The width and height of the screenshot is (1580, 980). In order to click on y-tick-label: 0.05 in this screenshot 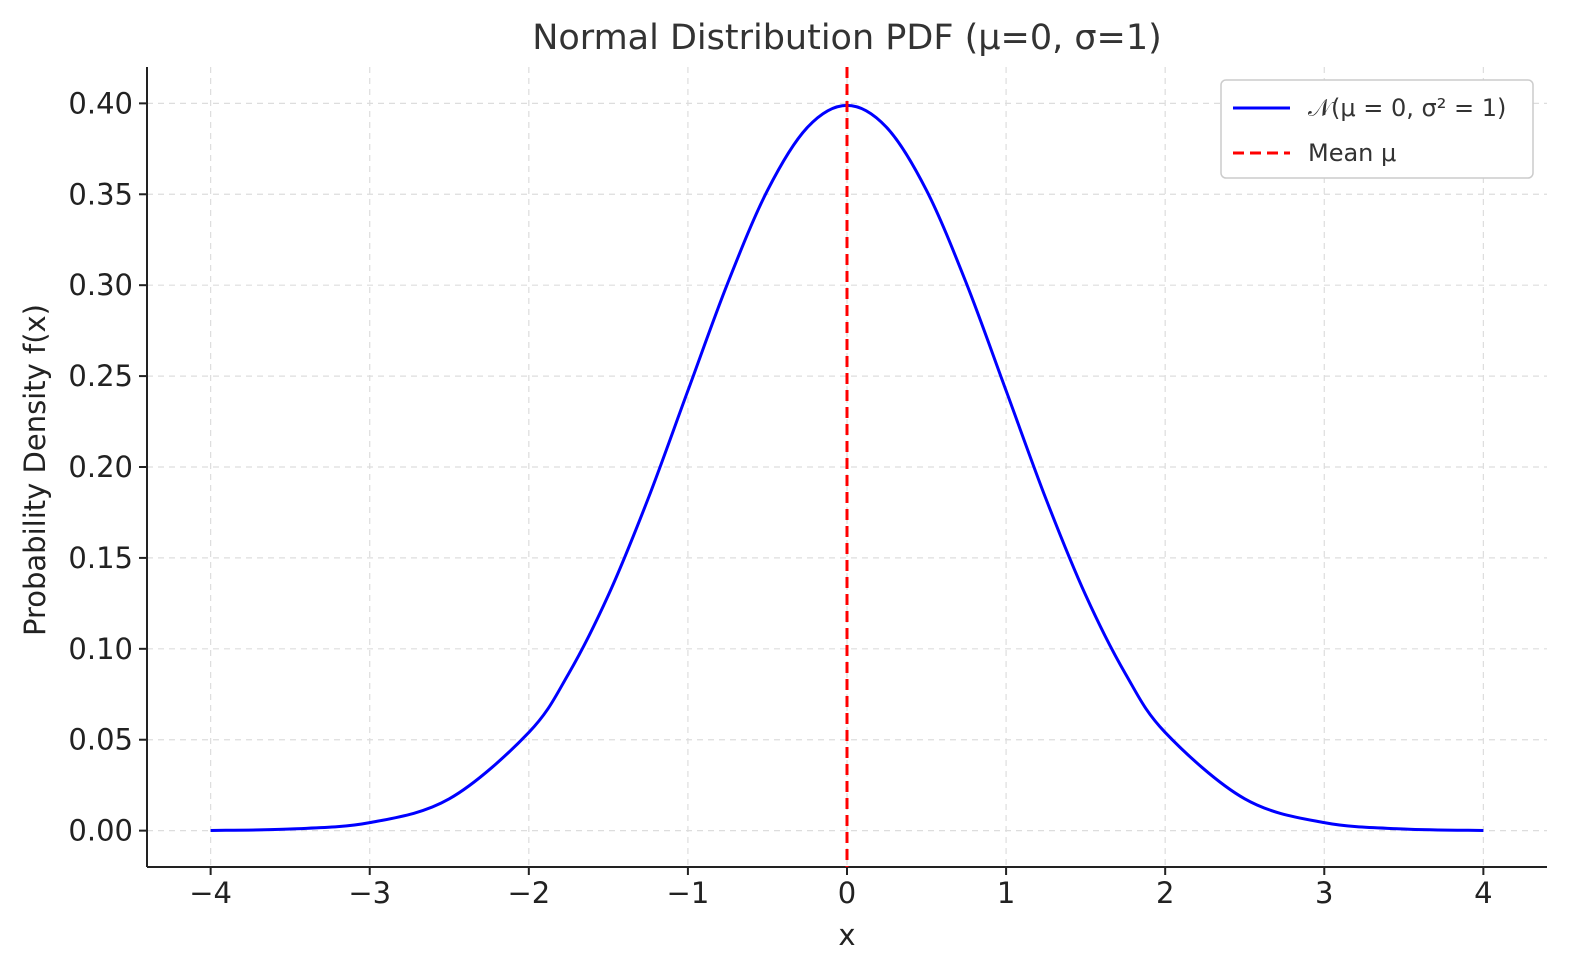, I will do `click(100, 740)`.